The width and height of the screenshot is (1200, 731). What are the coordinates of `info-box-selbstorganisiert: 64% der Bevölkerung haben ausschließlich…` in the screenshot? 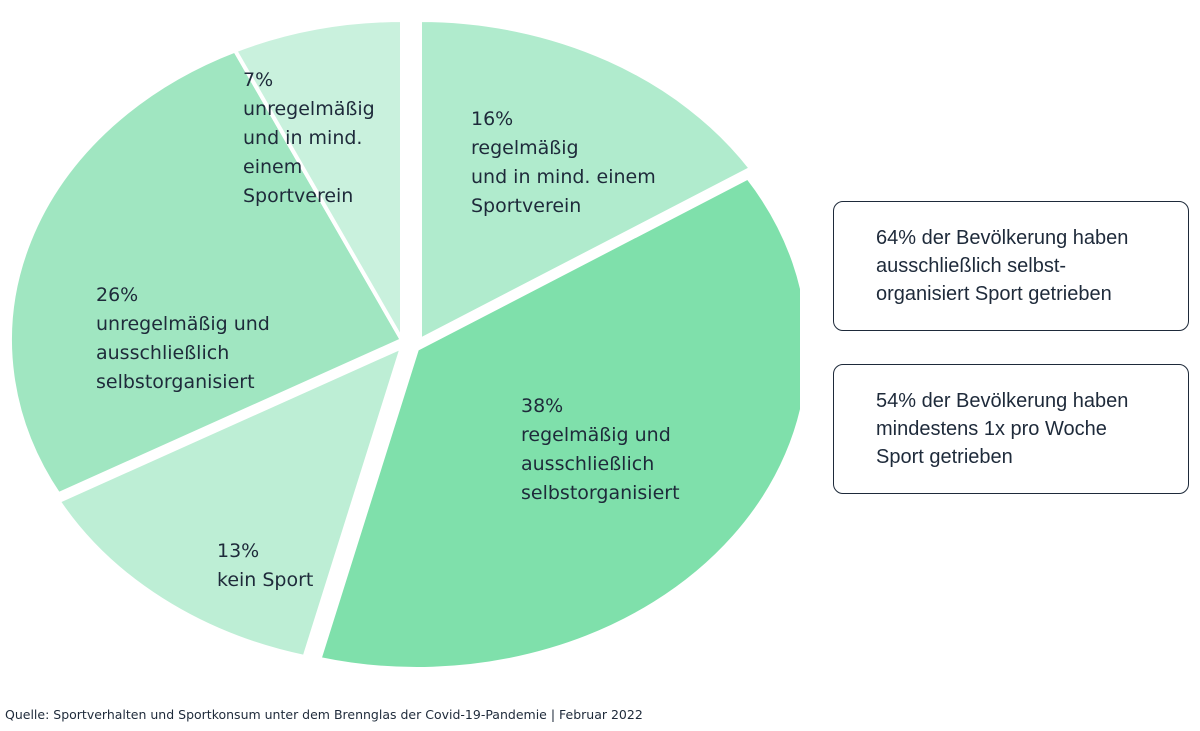 It's located at (1011, 266).